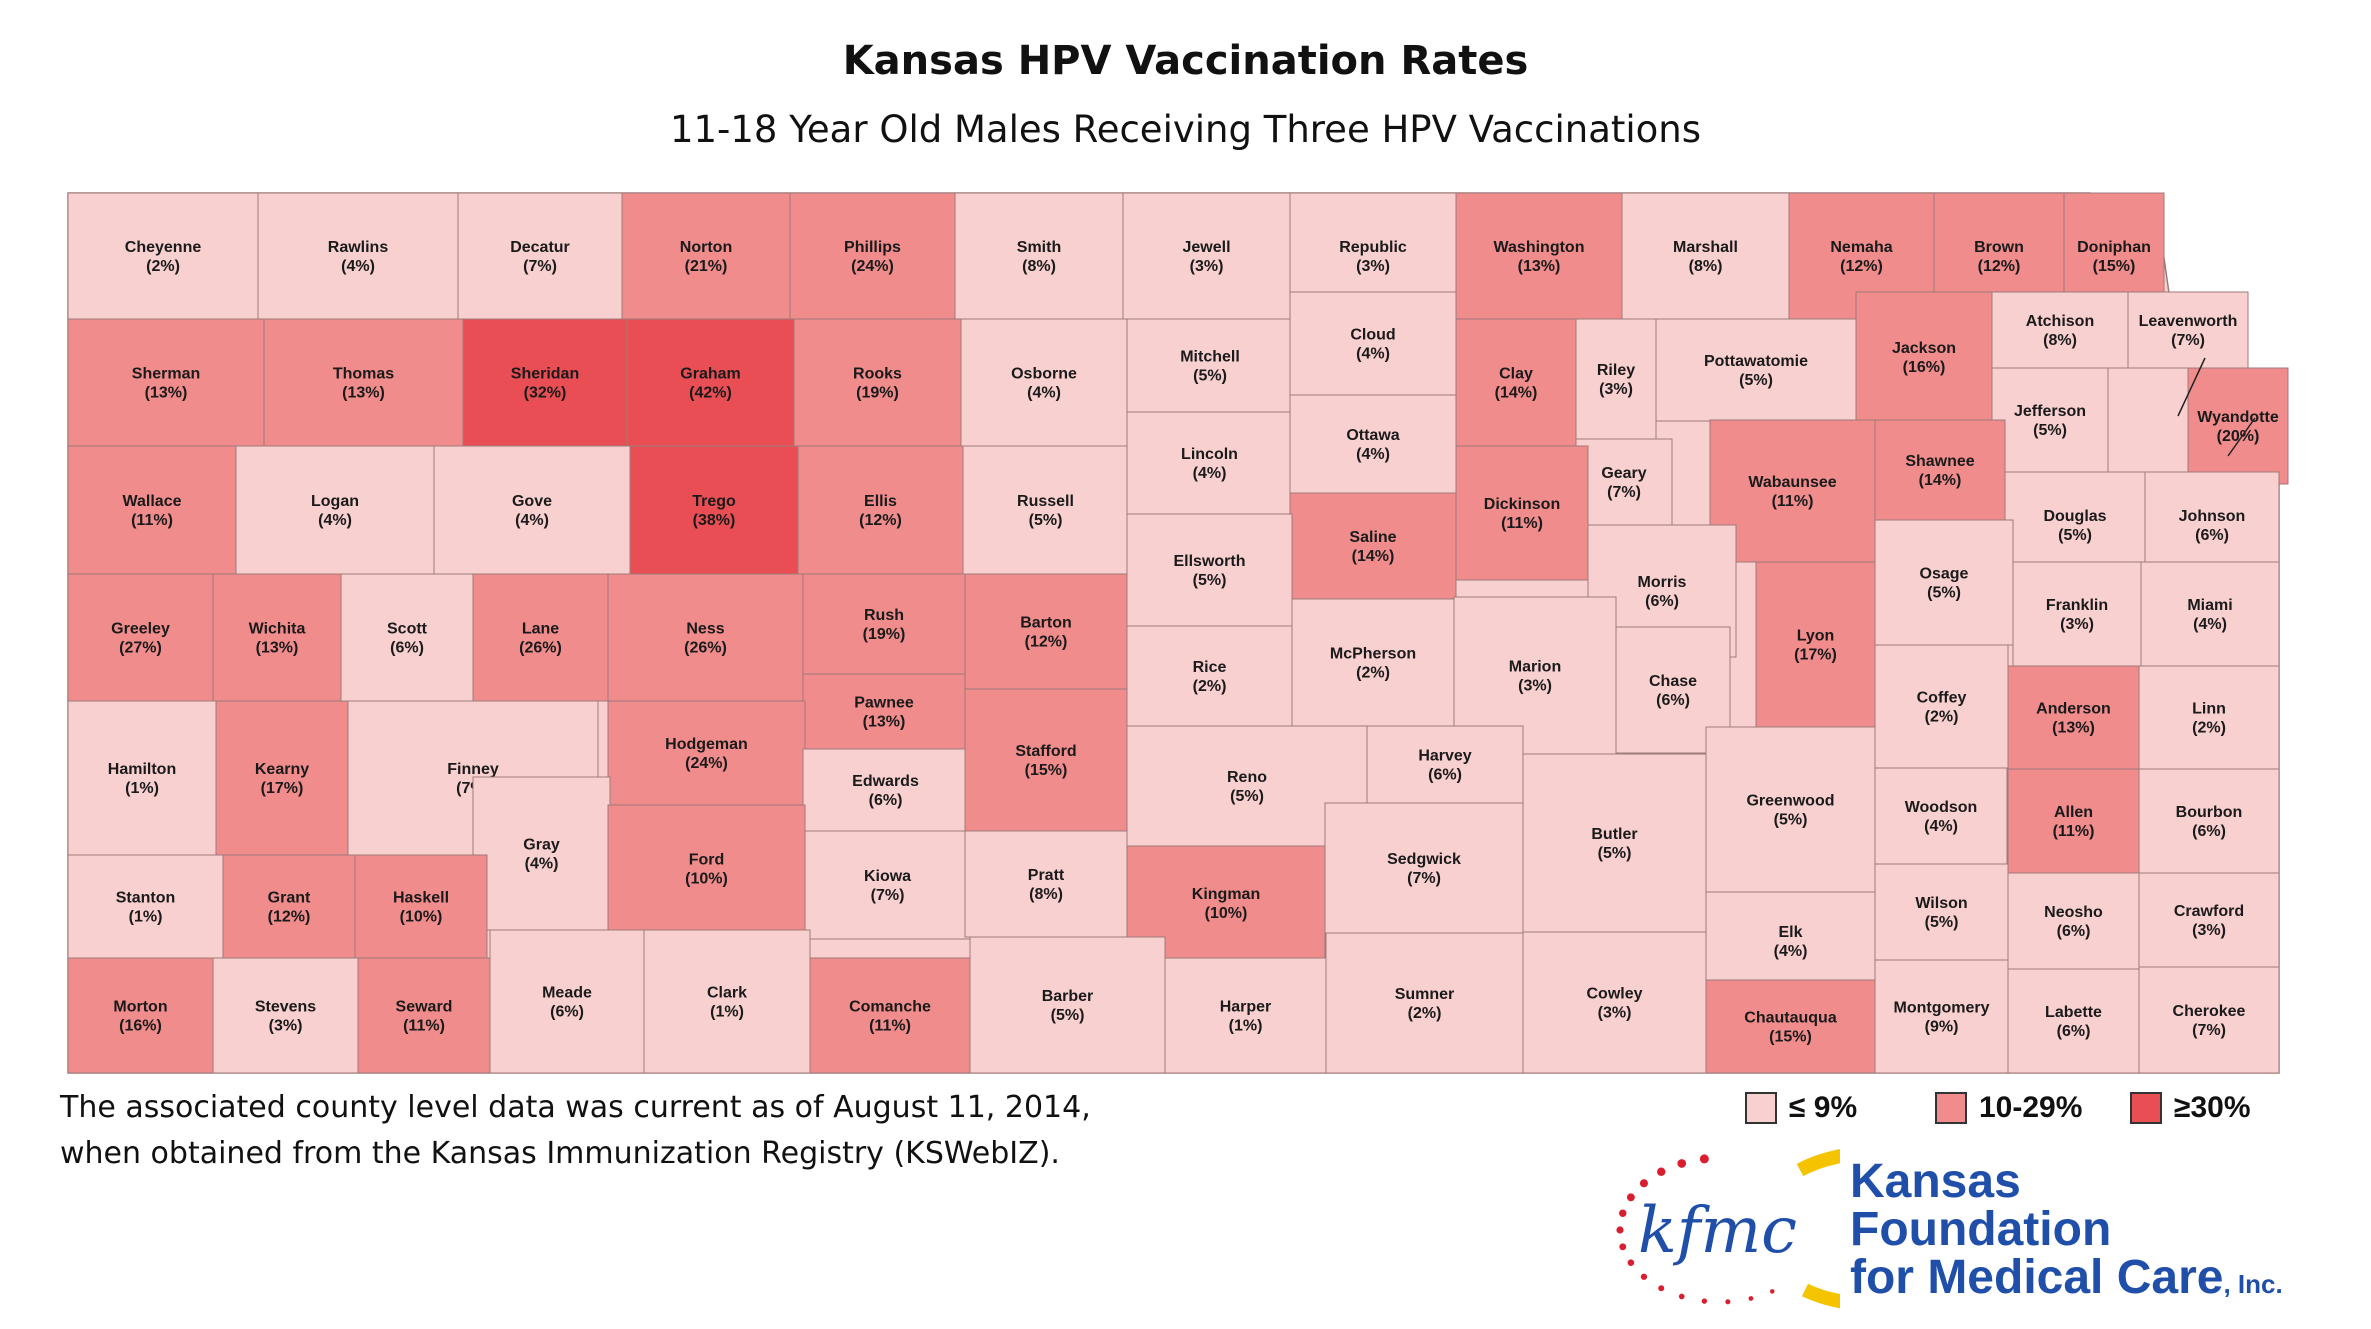  What do you see at coordinates (1815, 655) in the screenshot?
I see `county-rate-label: (17%)` at bounding box center [1815, 655].